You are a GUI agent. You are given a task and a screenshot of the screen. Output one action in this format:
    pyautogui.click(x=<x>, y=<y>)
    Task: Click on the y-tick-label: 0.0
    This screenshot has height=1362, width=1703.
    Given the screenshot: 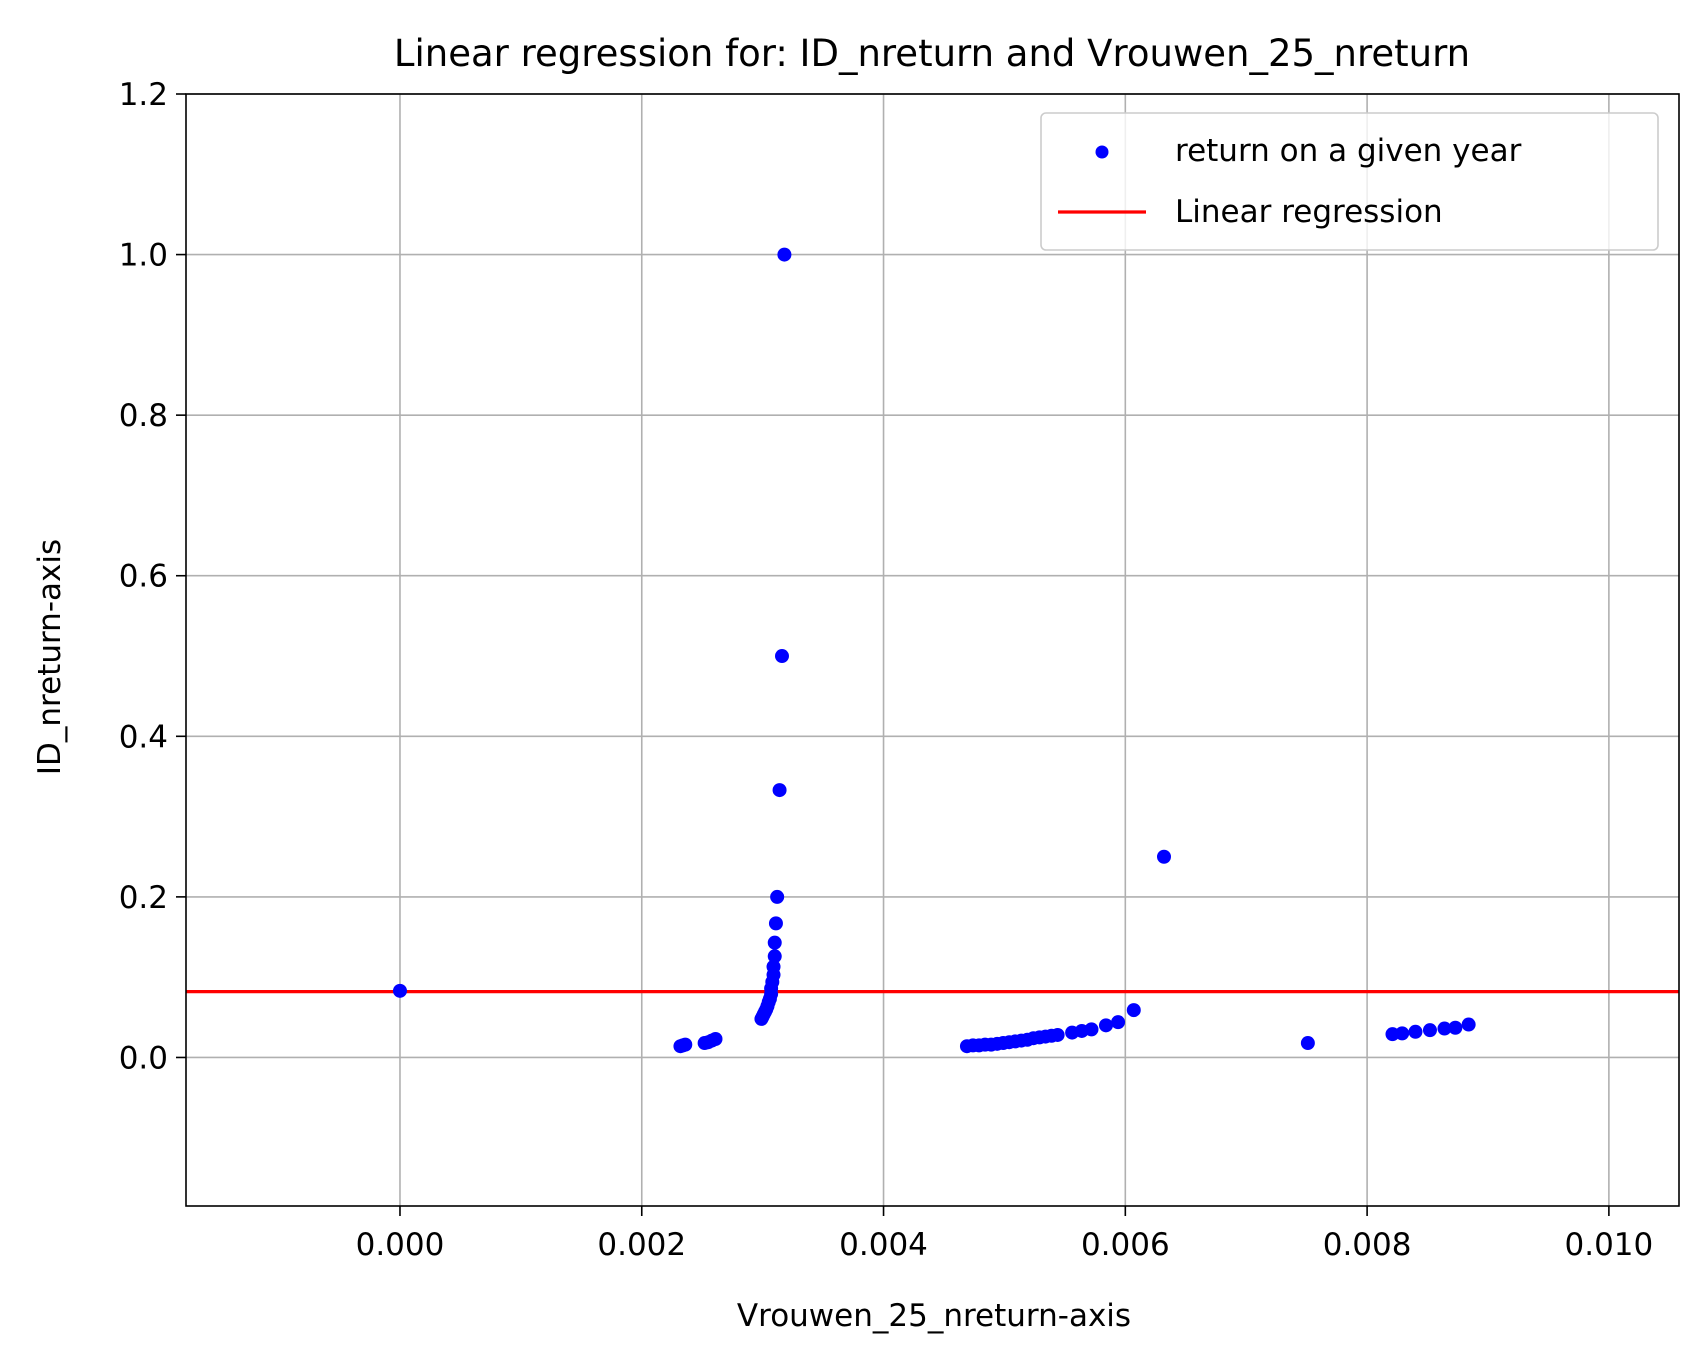 What is the action you would take?
    pyautogui.click(x=143, y=1058)
    